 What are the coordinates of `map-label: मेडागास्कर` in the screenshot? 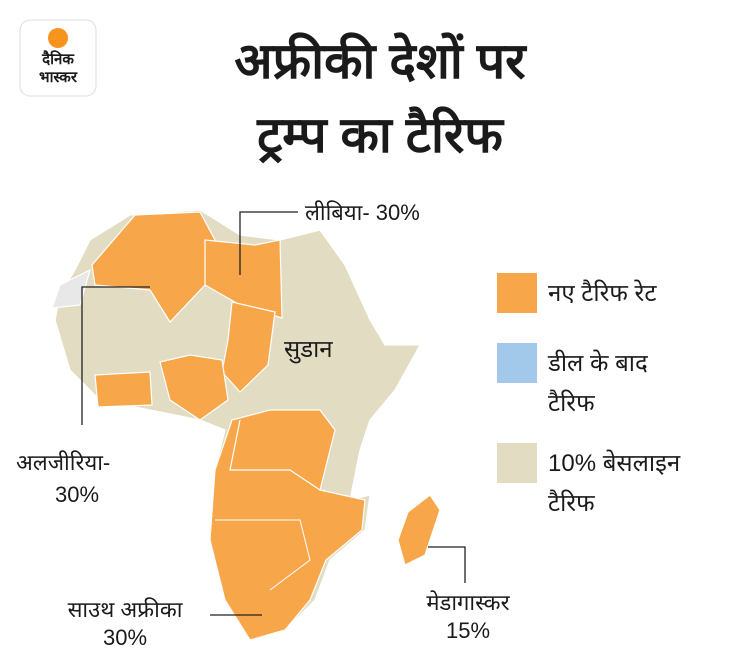 It's located at (468, 602).